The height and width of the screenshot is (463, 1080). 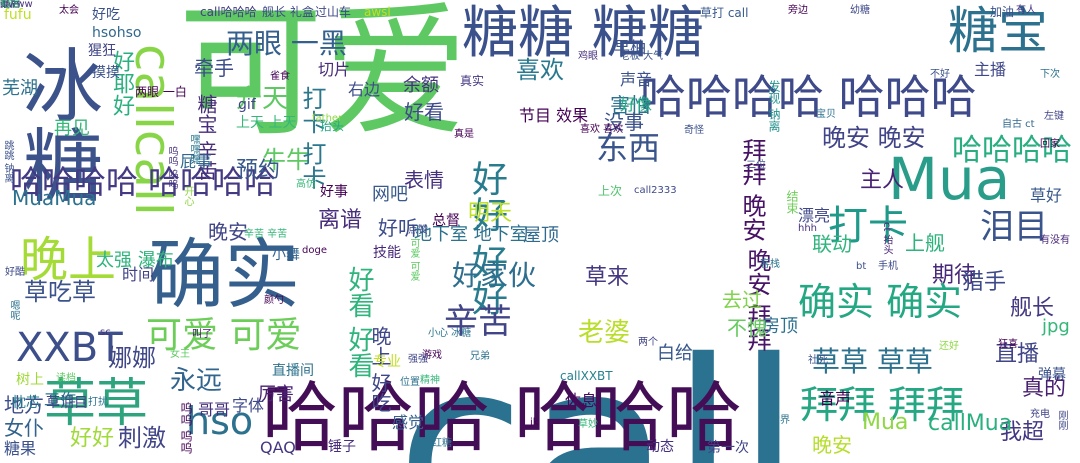 I want to click on cloud-word: 可爱 可爱, so click(x=224, y=335).